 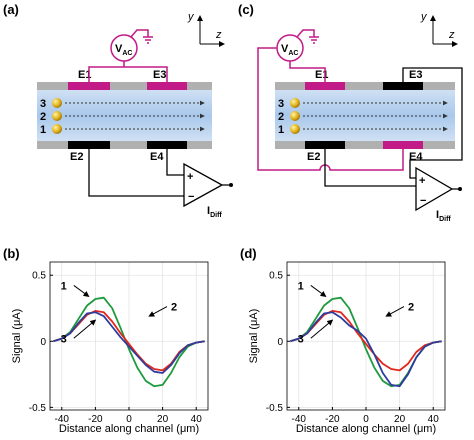 What do you see at coordinates (11, 9) in the screenshot?
I see `panel-label: (a)` at bounding box center [11, 9].